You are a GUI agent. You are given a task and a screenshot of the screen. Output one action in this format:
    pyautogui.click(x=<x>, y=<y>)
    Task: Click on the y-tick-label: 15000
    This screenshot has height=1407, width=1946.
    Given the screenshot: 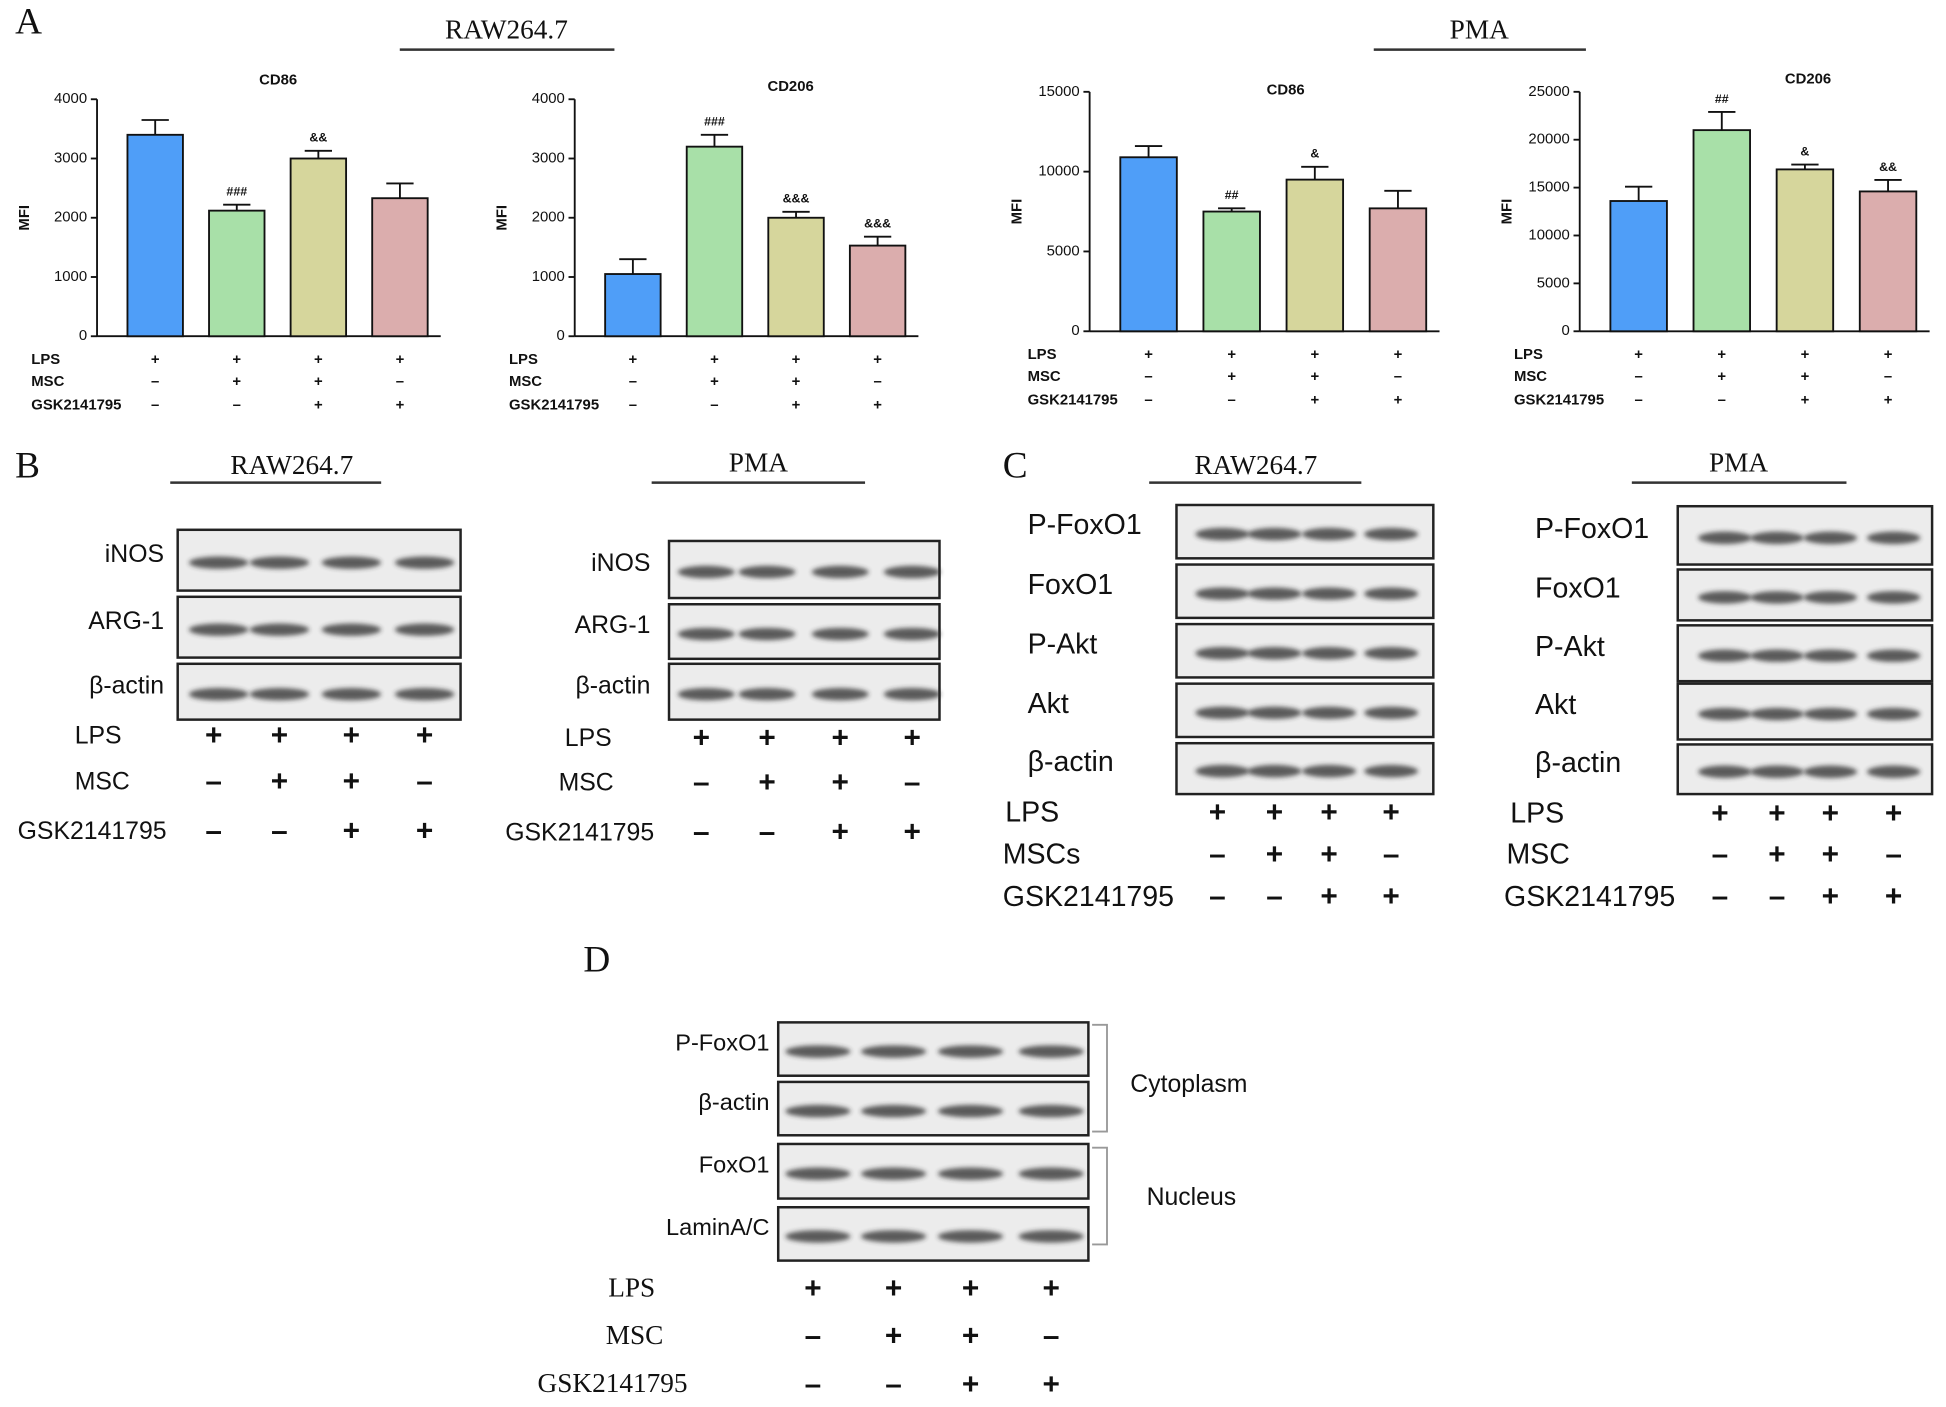 What is the action you would take?
    pyautogui.click(x=1548, y=188)
    